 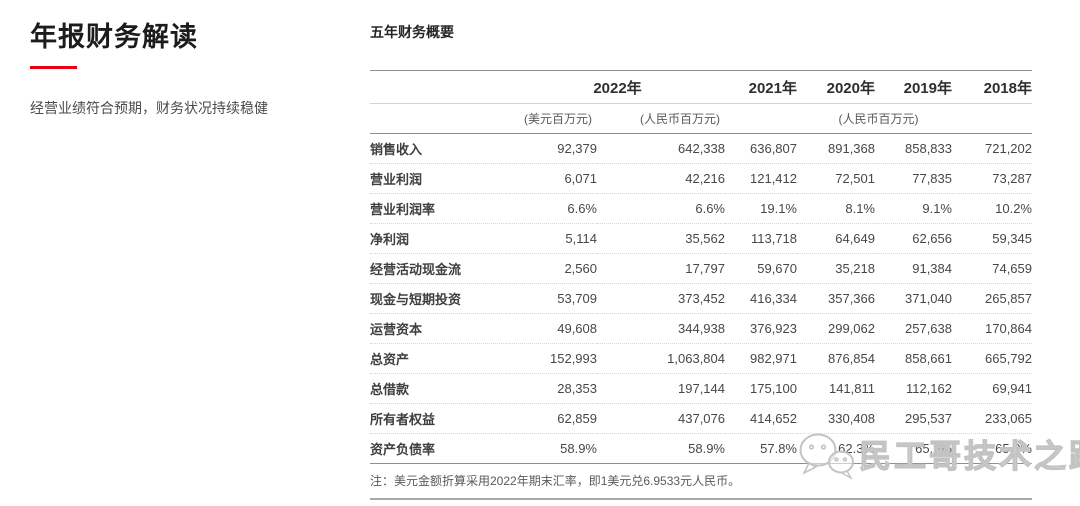 I want to click on page-subtitle: 经营业绩符合预期，财务状况持续稳健, so click(x=149, y=108).